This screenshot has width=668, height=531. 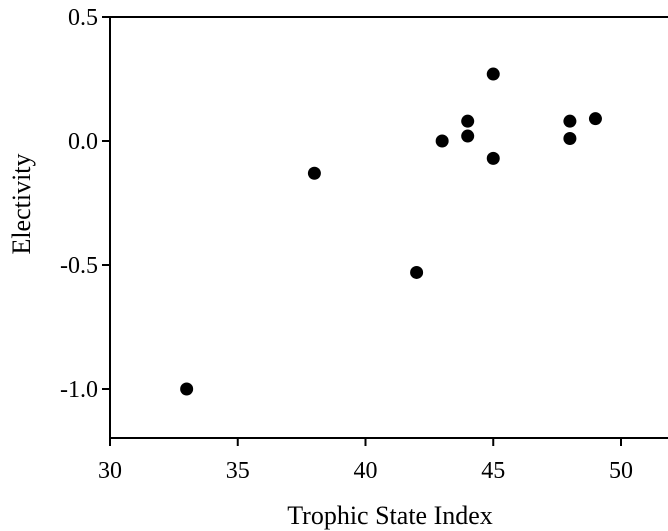 I want to click on x-tick-label: 50, so click(x=621, y=471).